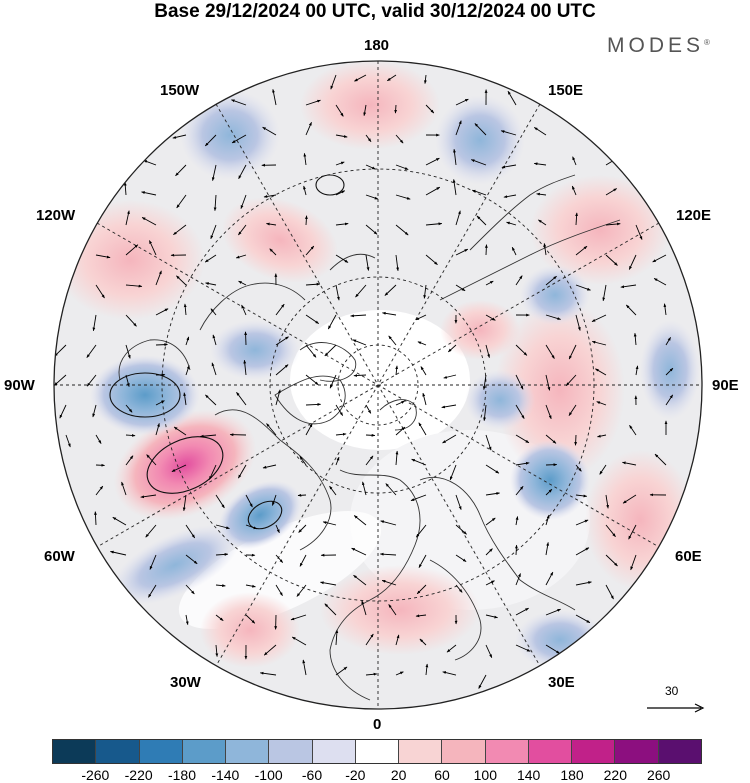  What do you see at coordinates (56, 215) in the screenshot?
I see `lon-label-120w: 120W` at bounding box center [56, 215].